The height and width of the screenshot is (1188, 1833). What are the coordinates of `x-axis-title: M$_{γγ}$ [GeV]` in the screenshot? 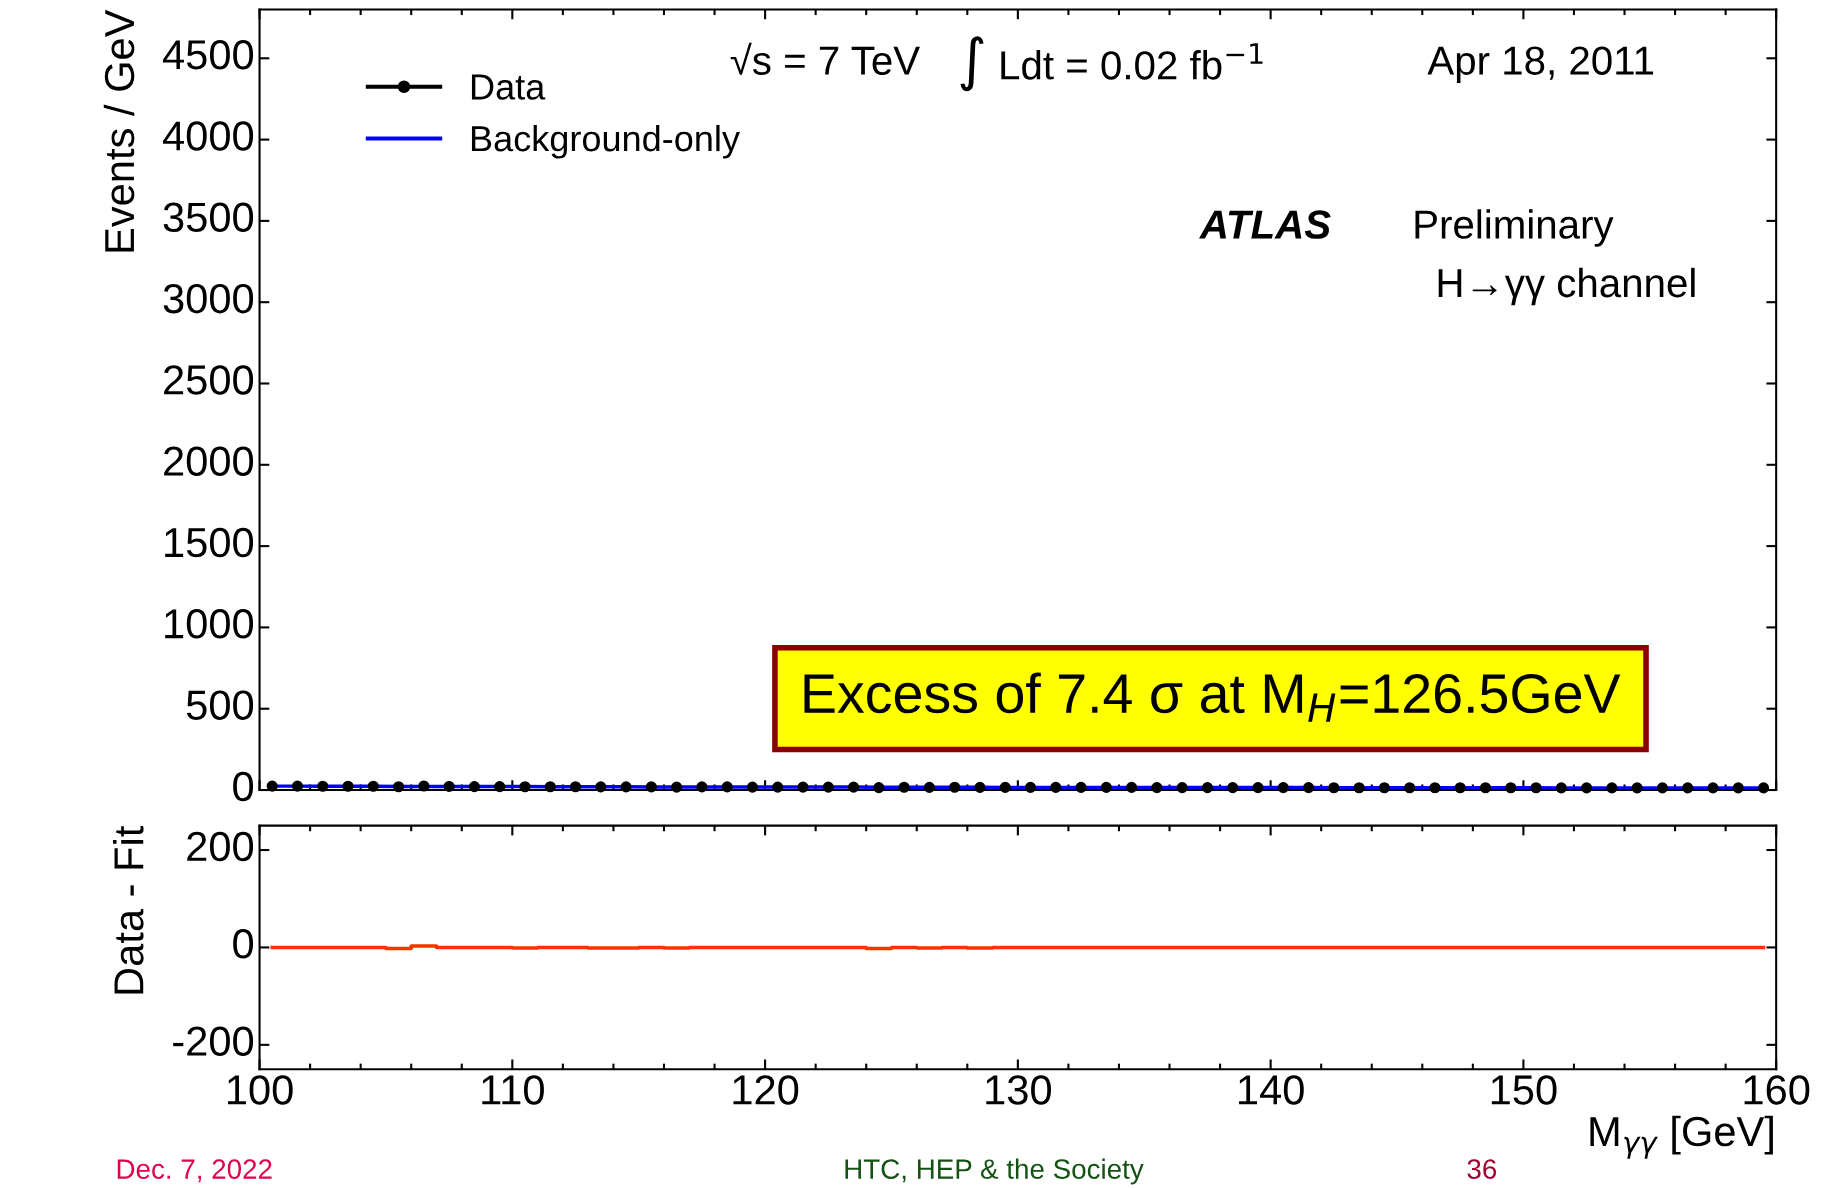 It's located at (1681, 1137).